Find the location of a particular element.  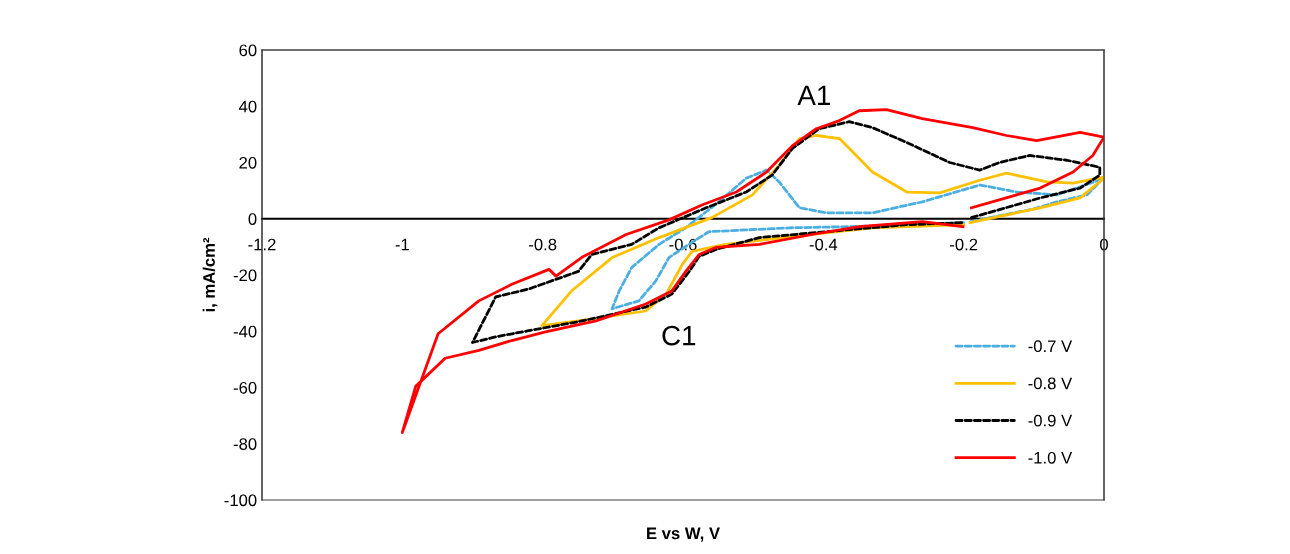

x-tick-label: -1 is located at coordinates (402, 244).